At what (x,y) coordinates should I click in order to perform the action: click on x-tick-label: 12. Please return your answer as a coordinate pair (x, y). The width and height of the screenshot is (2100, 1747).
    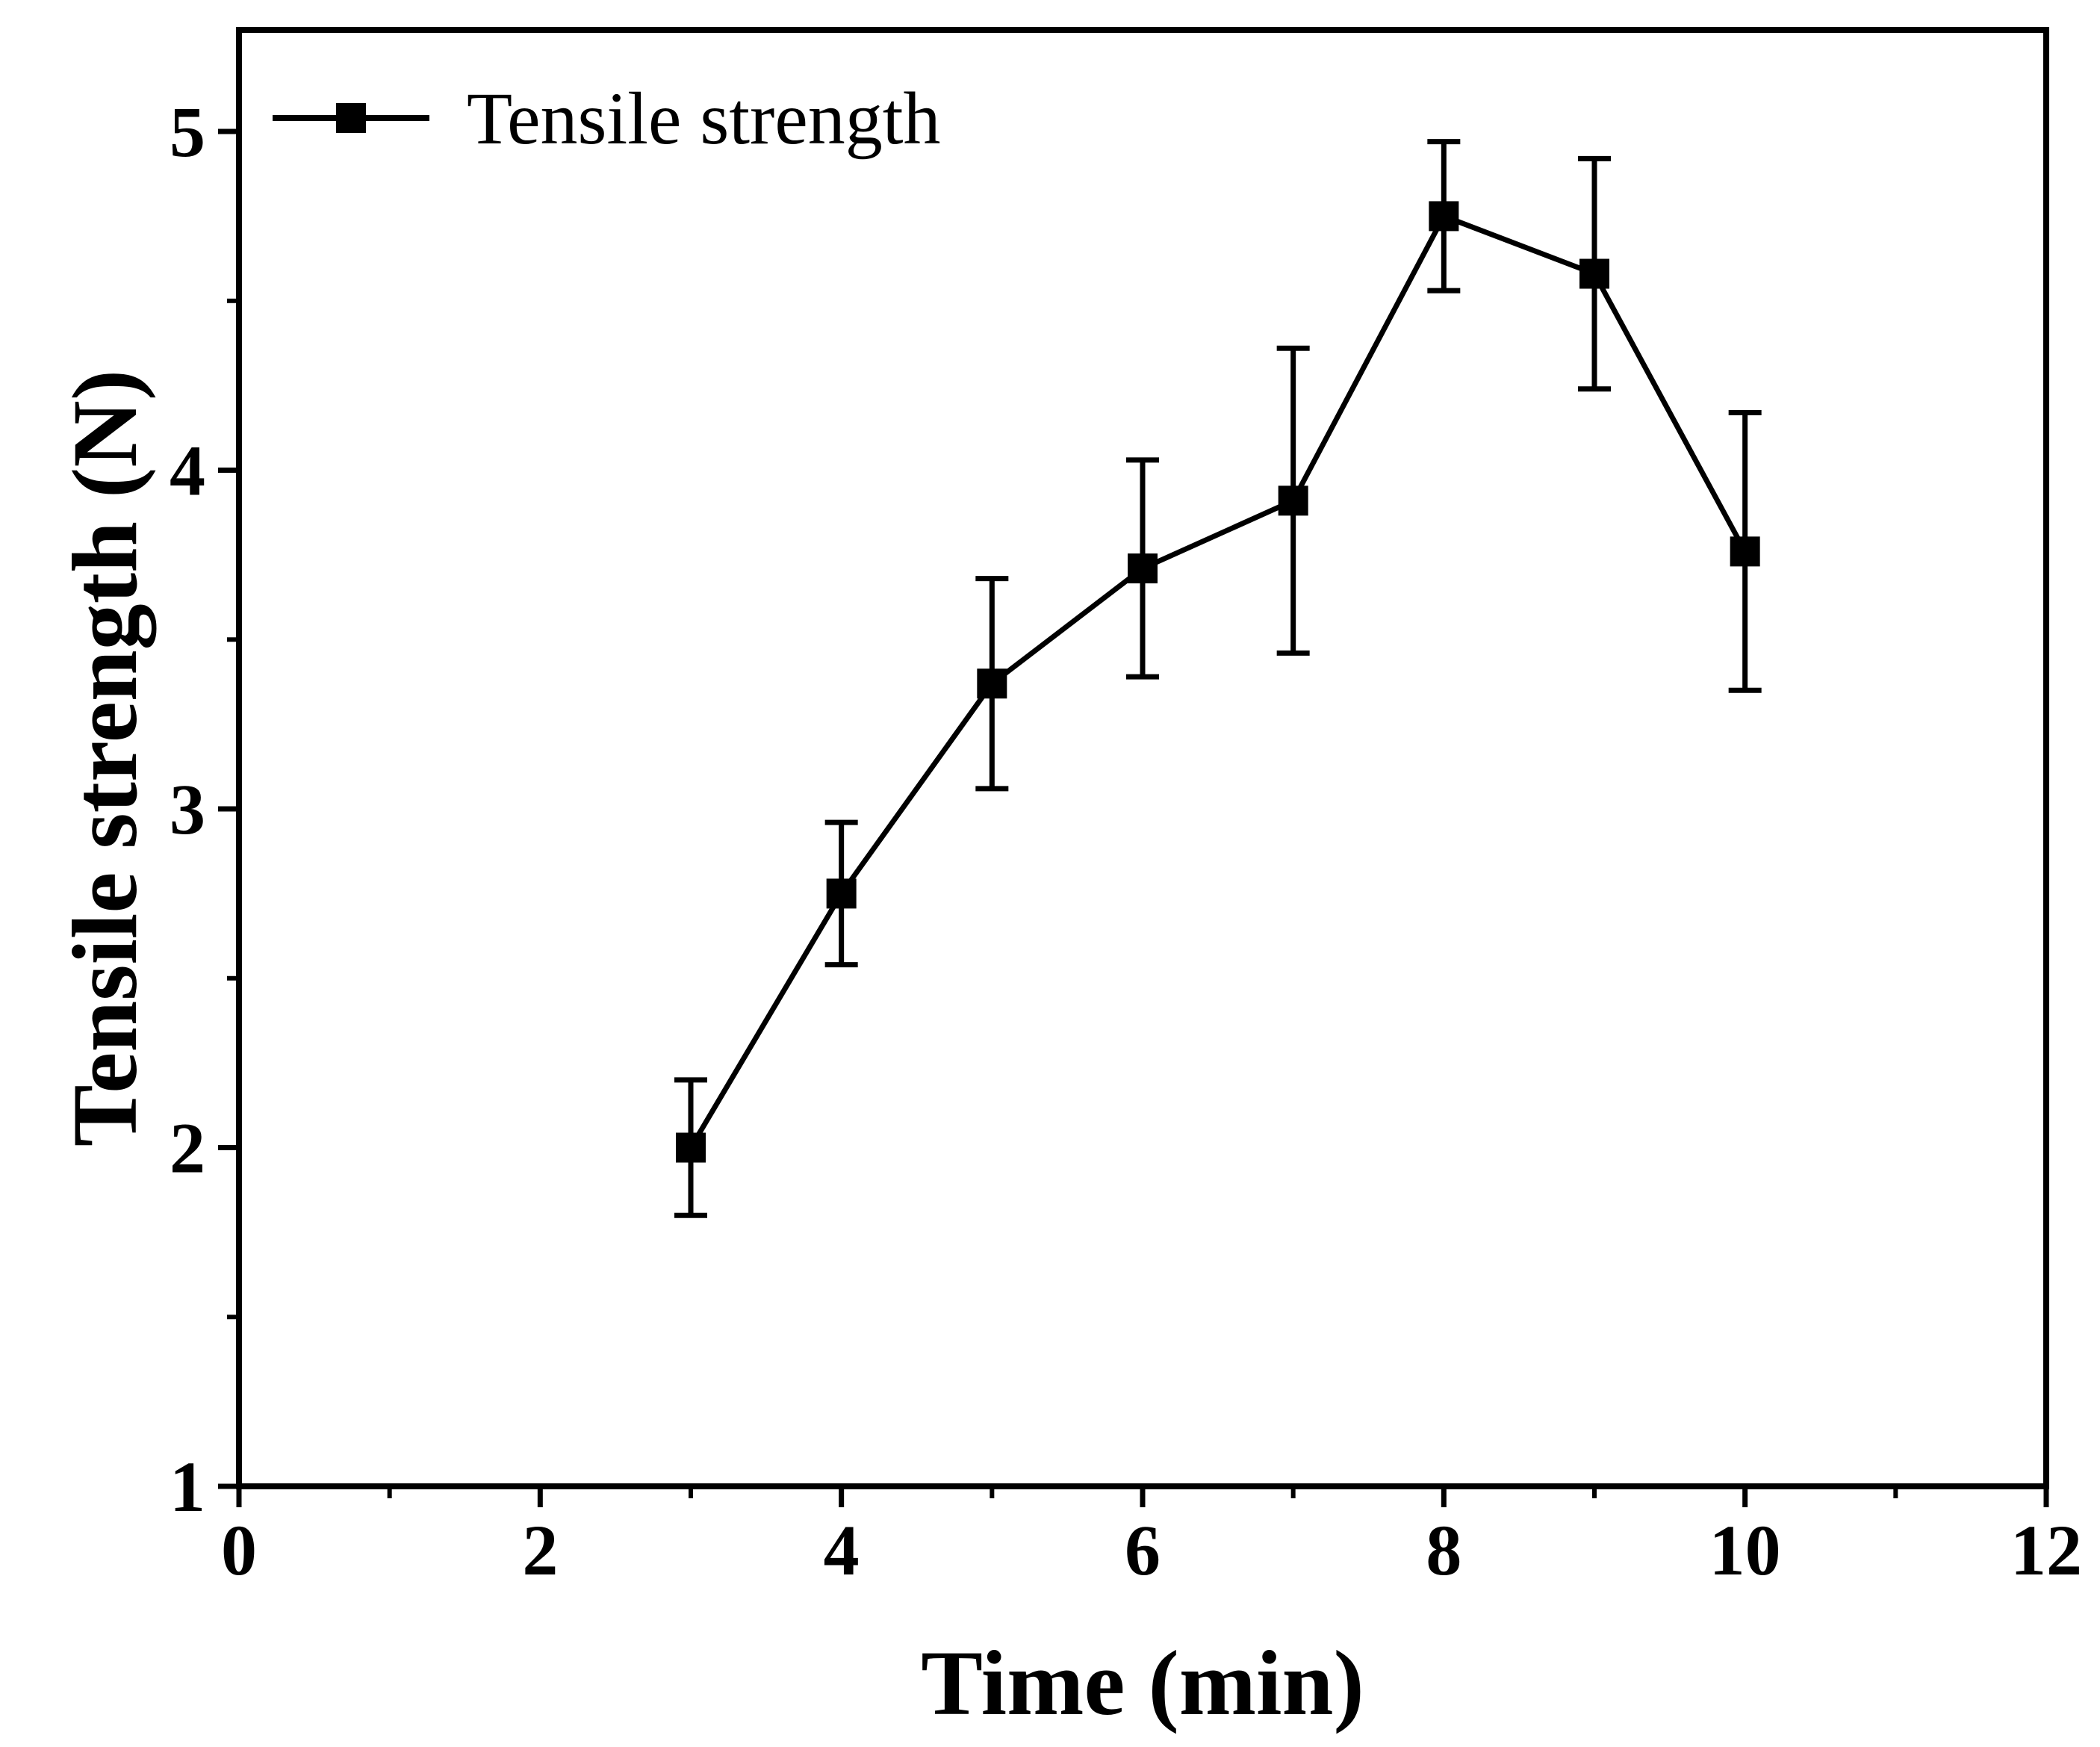
    Looking at the image, I should click on (2046, 1550).